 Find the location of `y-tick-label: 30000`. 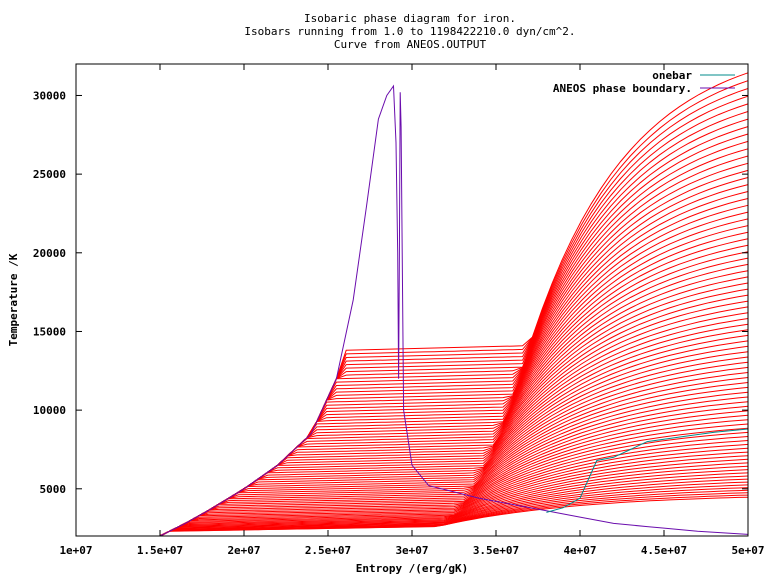

y-tick-label: 30000 is located at coordinates (49, 95).